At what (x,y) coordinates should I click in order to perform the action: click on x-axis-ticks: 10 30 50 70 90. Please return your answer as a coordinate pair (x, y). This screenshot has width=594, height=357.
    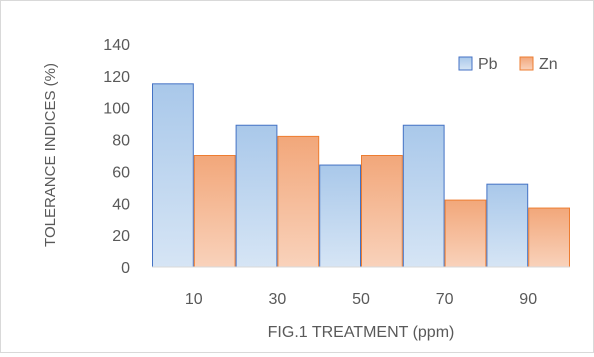
    Looking at the image, I should click on (361, 299).